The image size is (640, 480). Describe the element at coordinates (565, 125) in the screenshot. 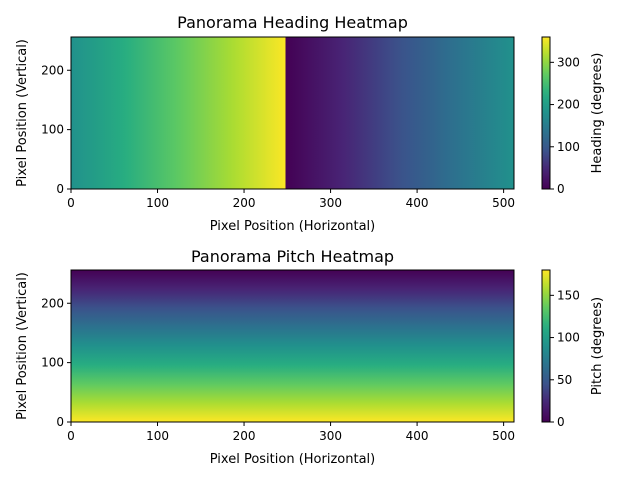

I see `heading-colorbar-axis: 0 100 200 300` at that location.